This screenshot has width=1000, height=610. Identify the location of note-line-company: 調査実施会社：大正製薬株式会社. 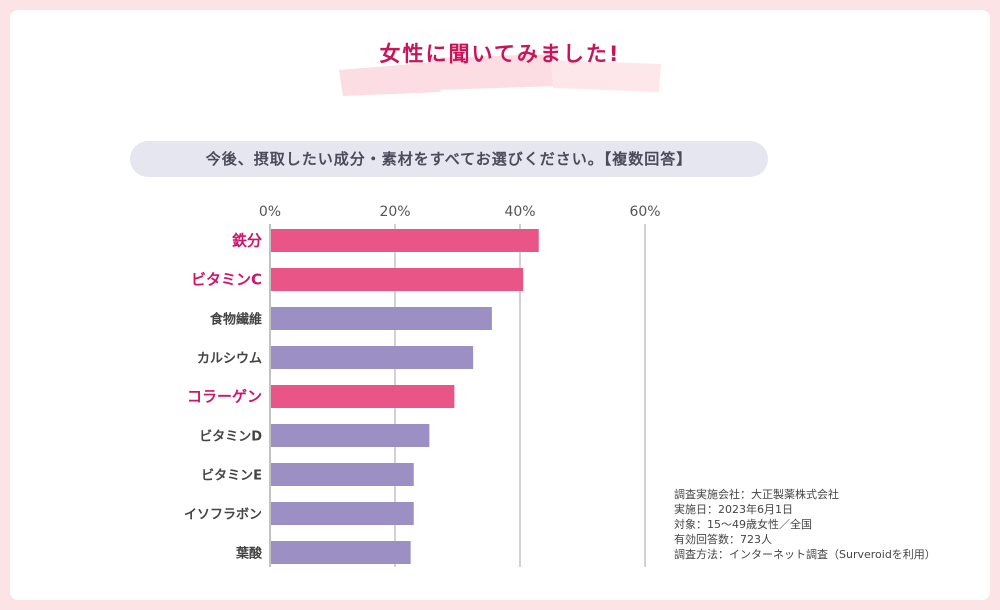
(756, 494).